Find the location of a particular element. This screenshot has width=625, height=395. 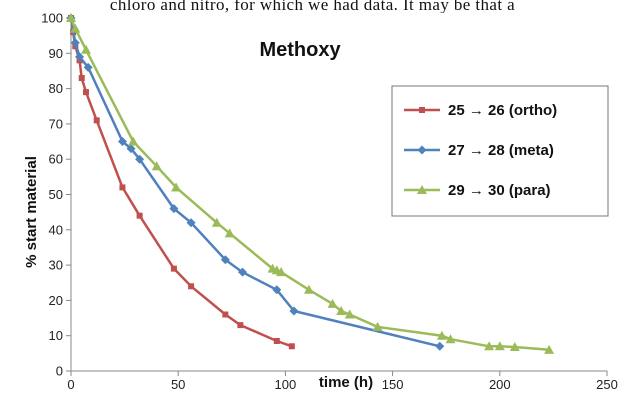

x-tick-label: 150 is located at coordinates (393, 384).